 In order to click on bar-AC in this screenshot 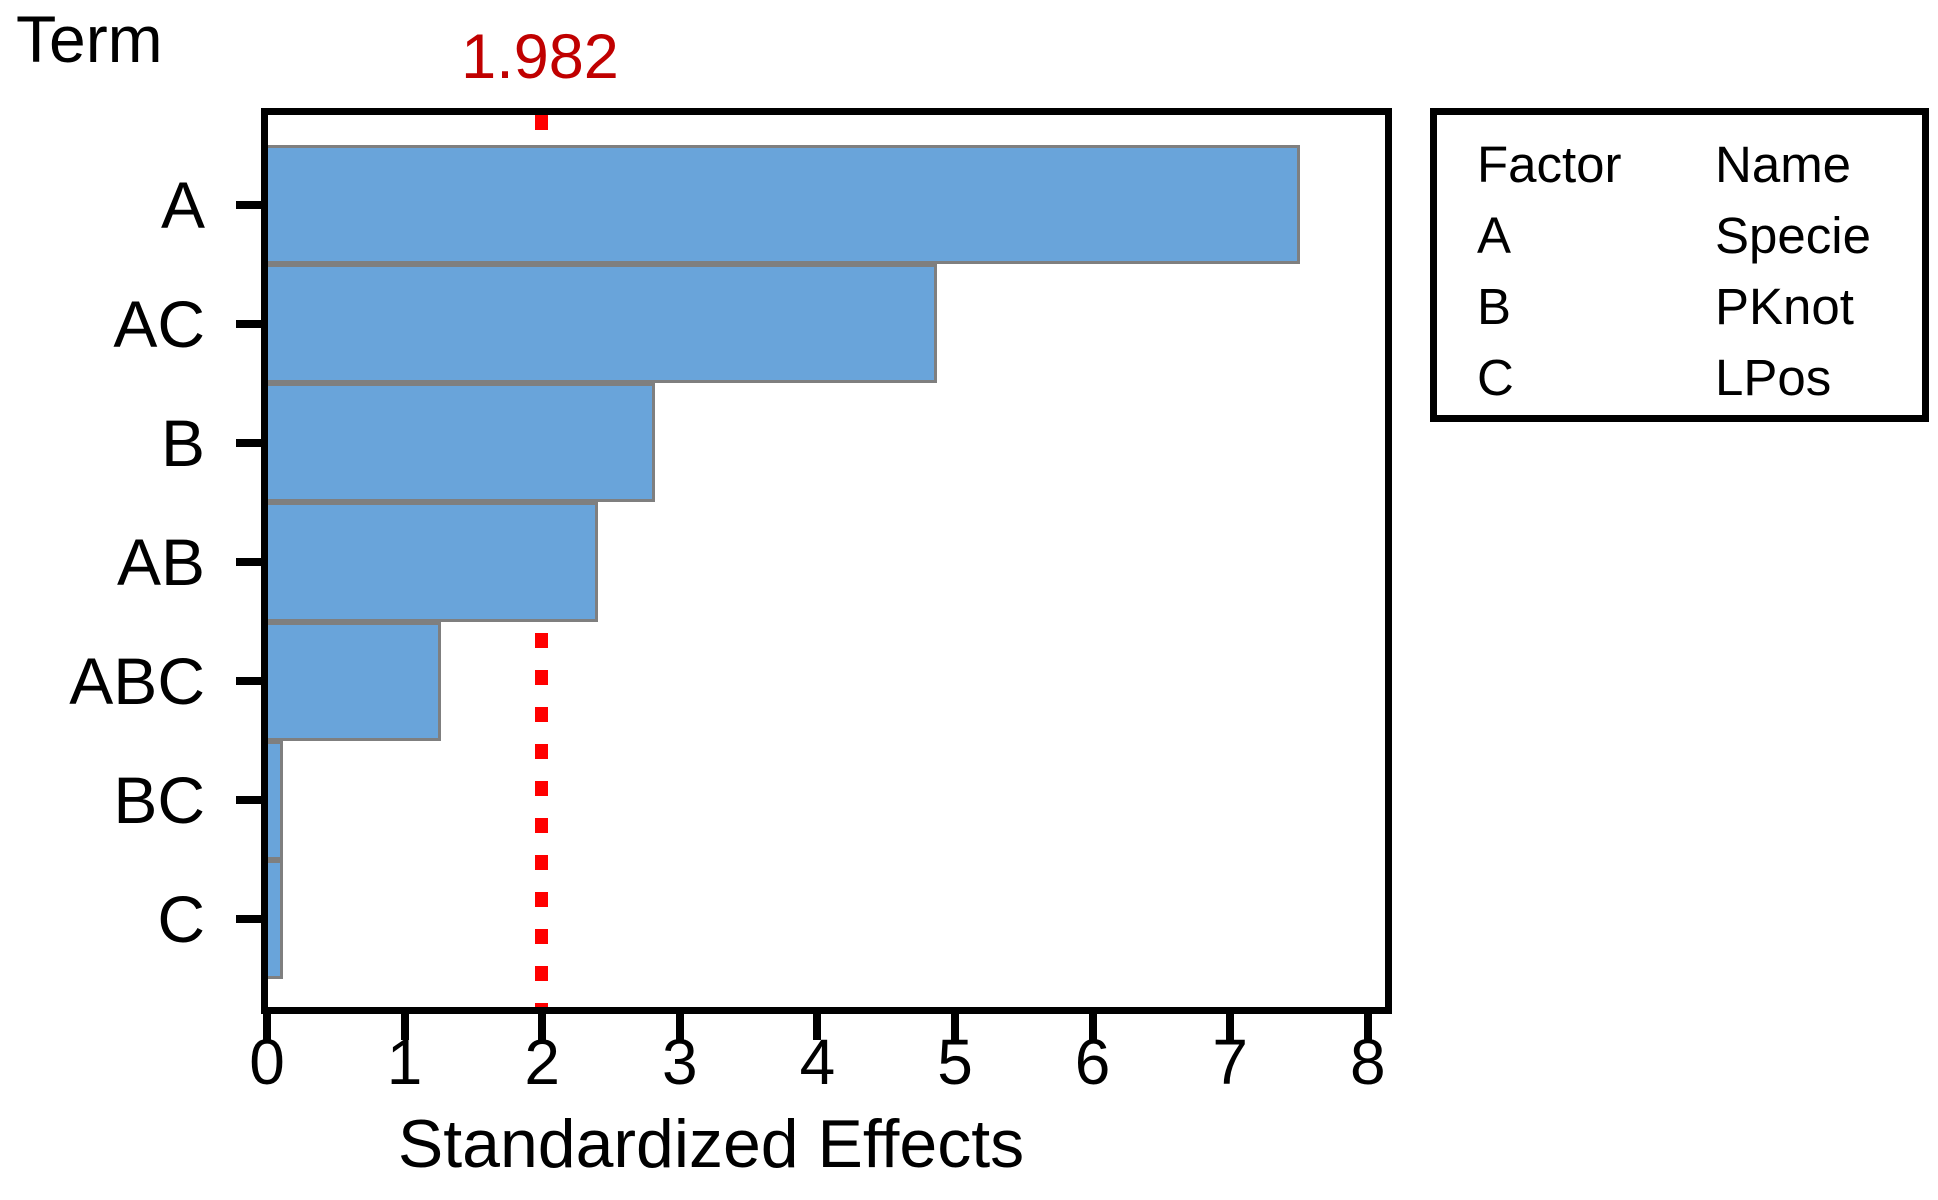, I will do `click(602, 324)`.